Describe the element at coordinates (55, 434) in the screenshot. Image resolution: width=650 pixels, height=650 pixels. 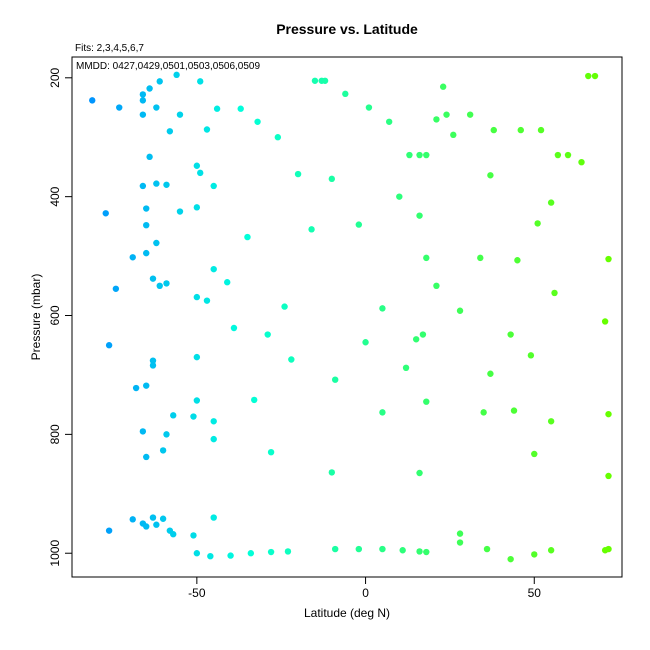
I see `y-tick-label: 800` at that location.